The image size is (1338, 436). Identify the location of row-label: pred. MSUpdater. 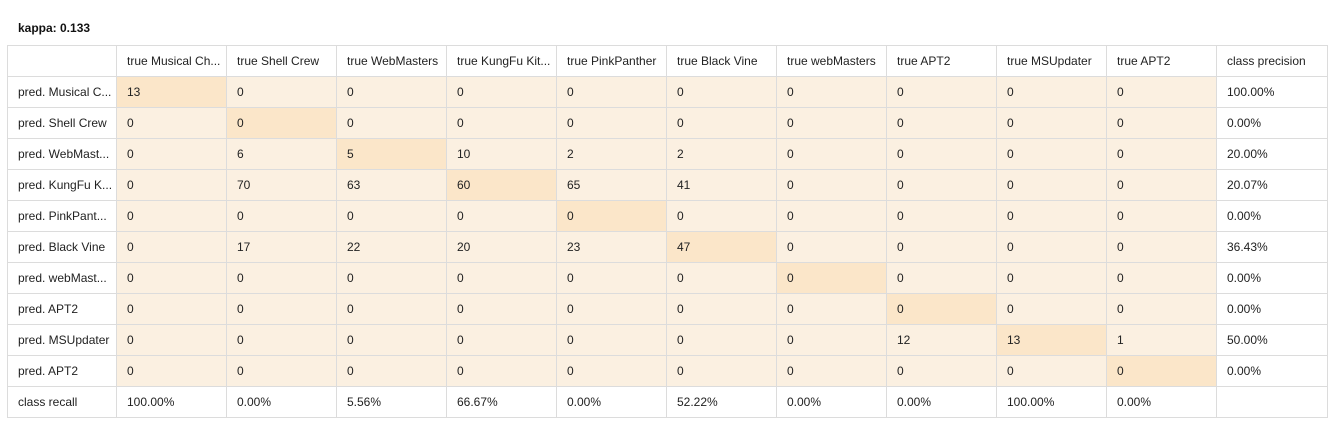
(62, 340).